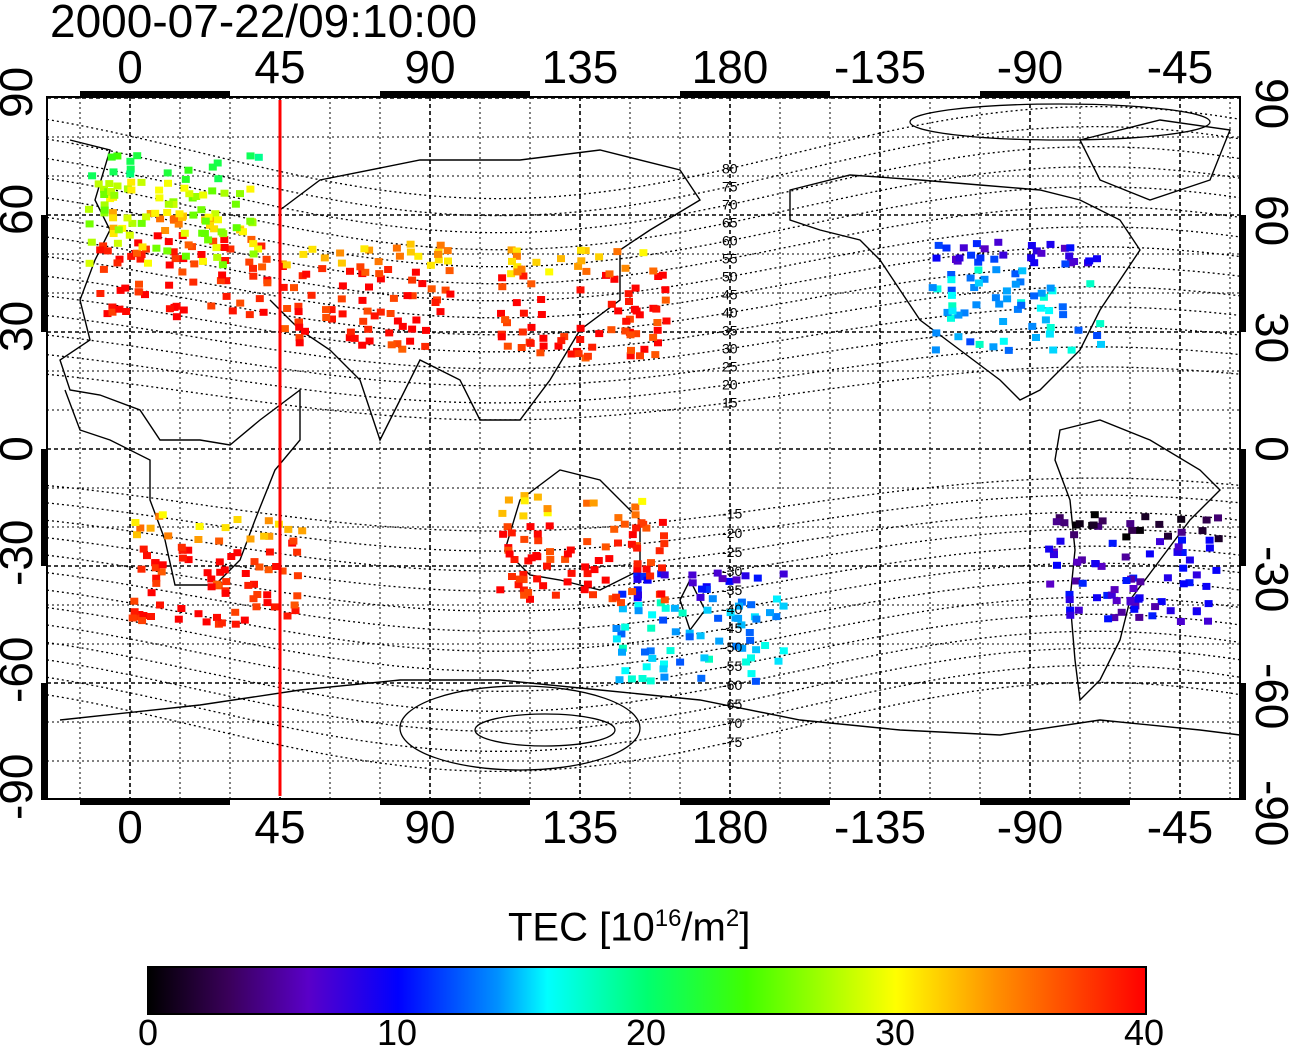 Image resolution: width=1292 pixels, height=1057 pixels. Describe the element at coordinates (1055, 94) in the screenshot. I see `frame-bar-top` at that location.